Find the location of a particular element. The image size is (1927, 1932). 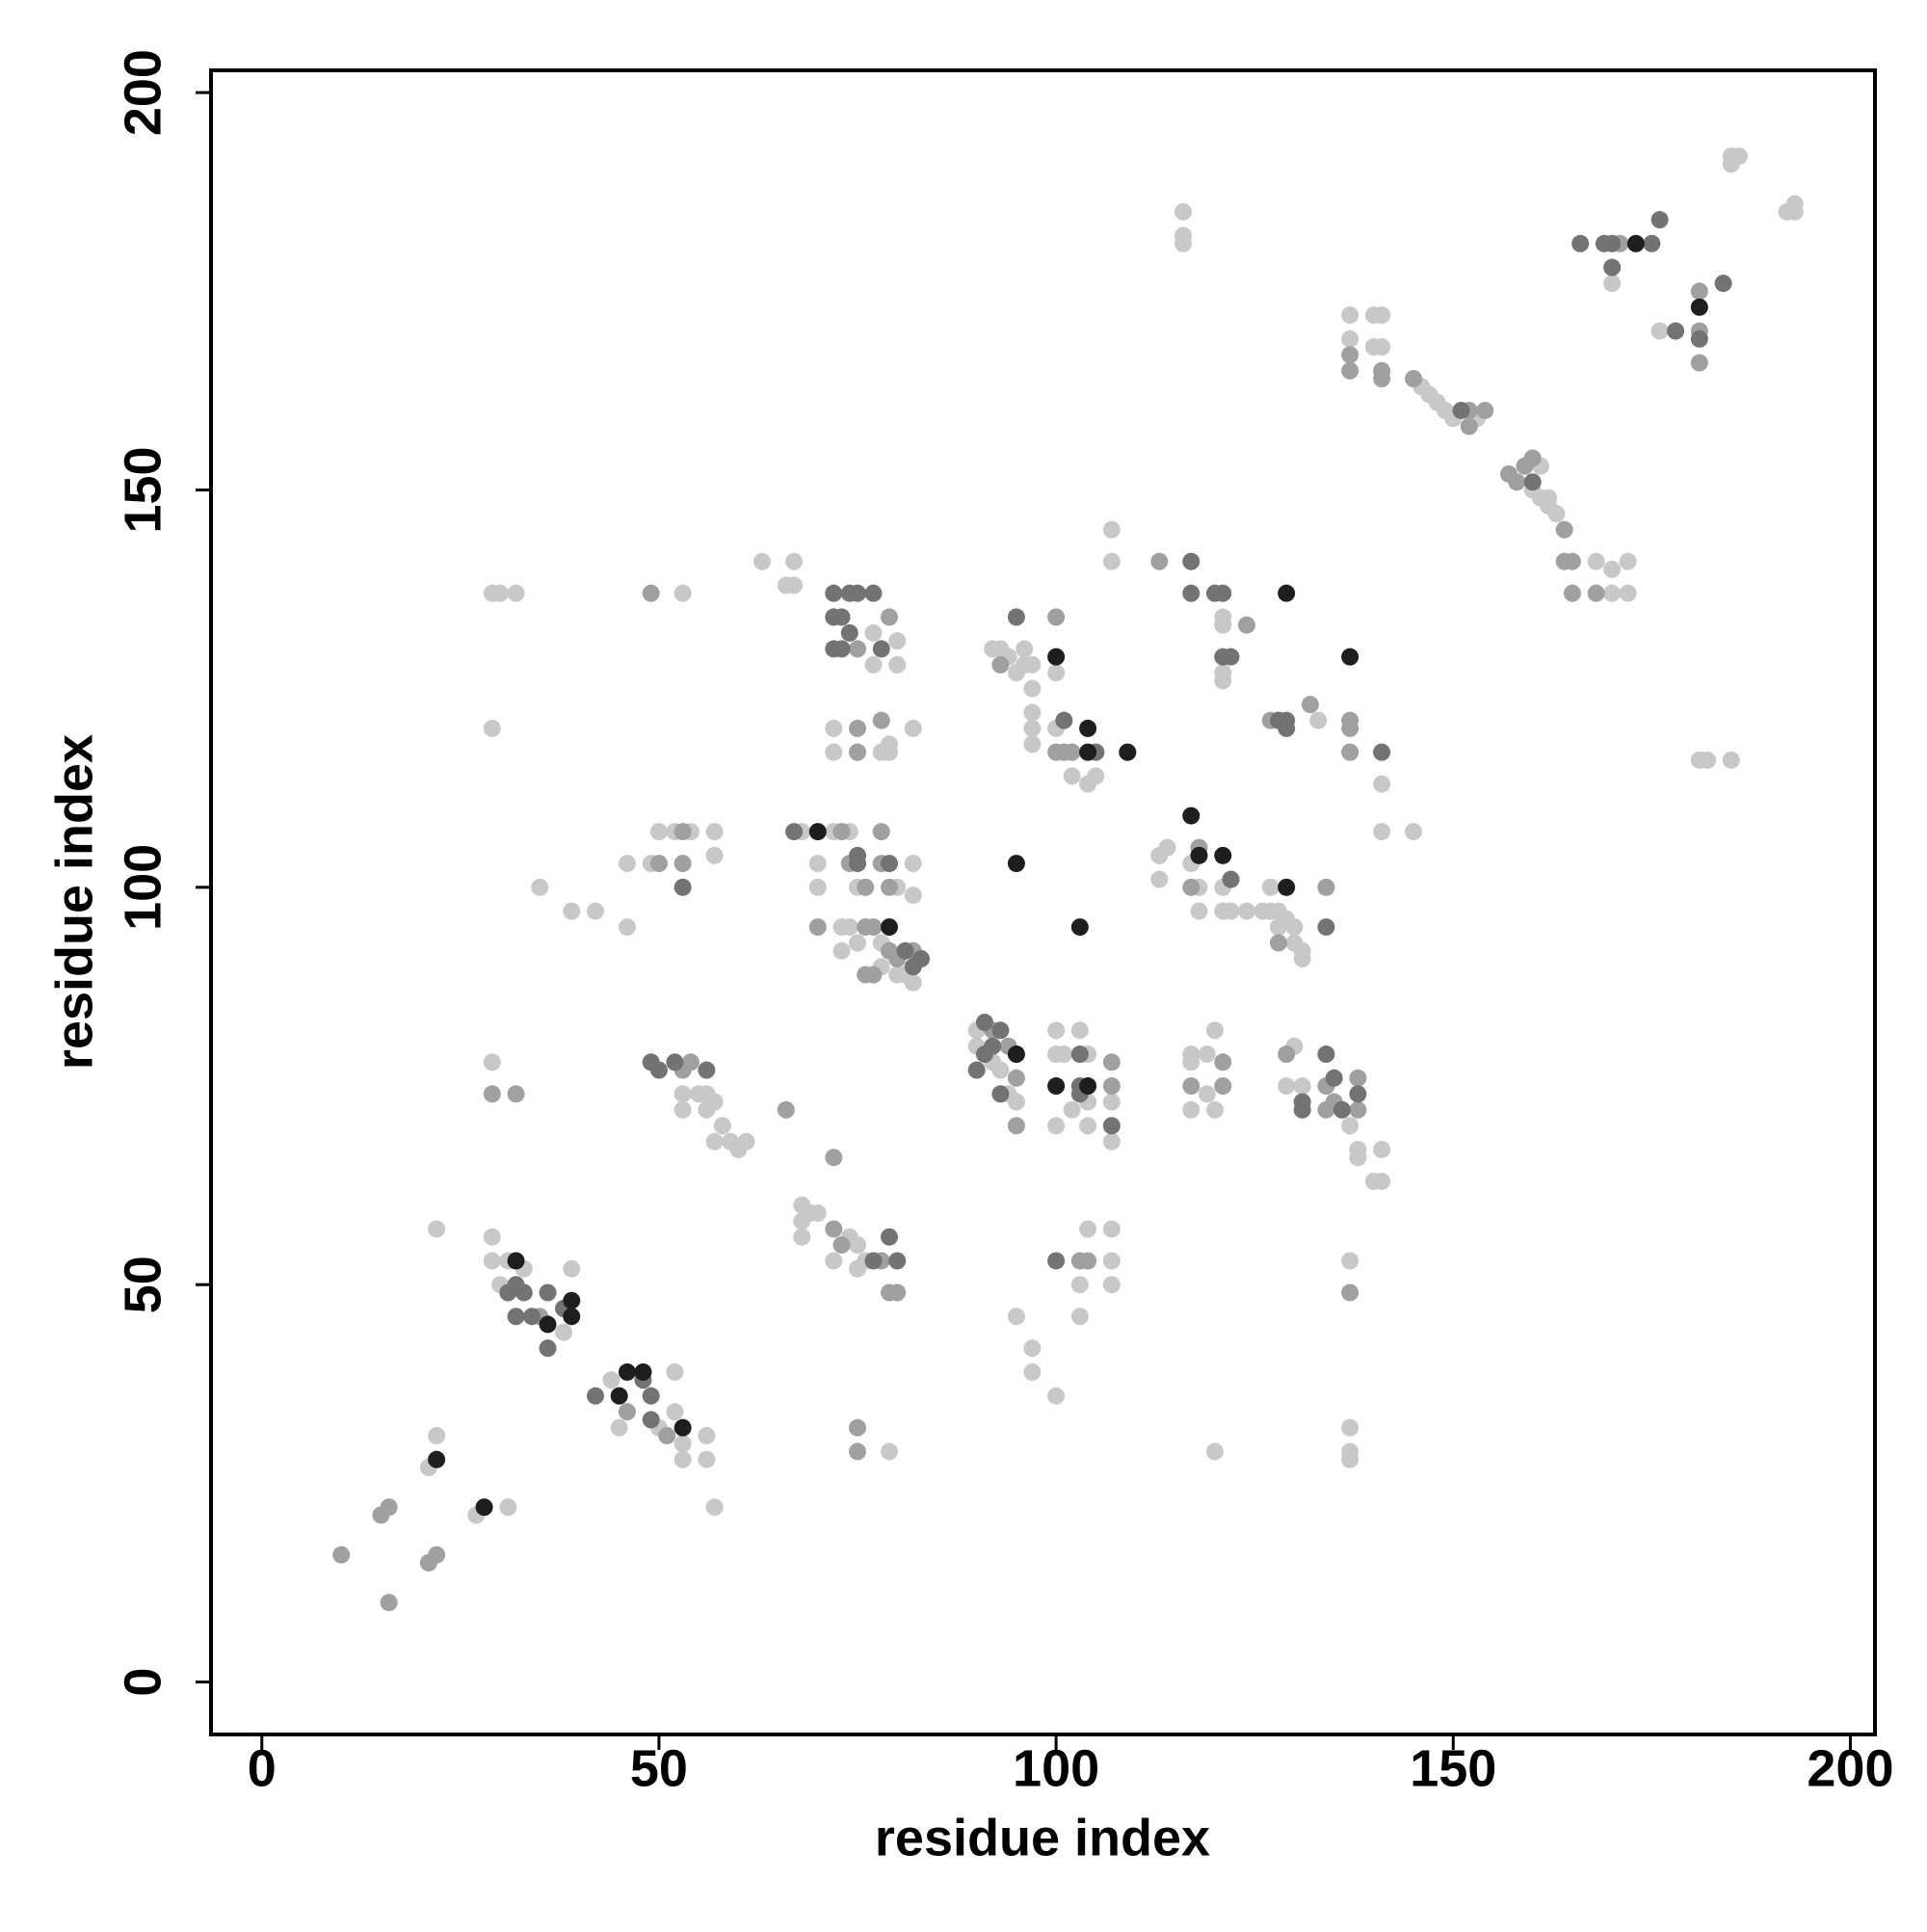

y-axis-label: residue index is located at coordinates (74, 902).